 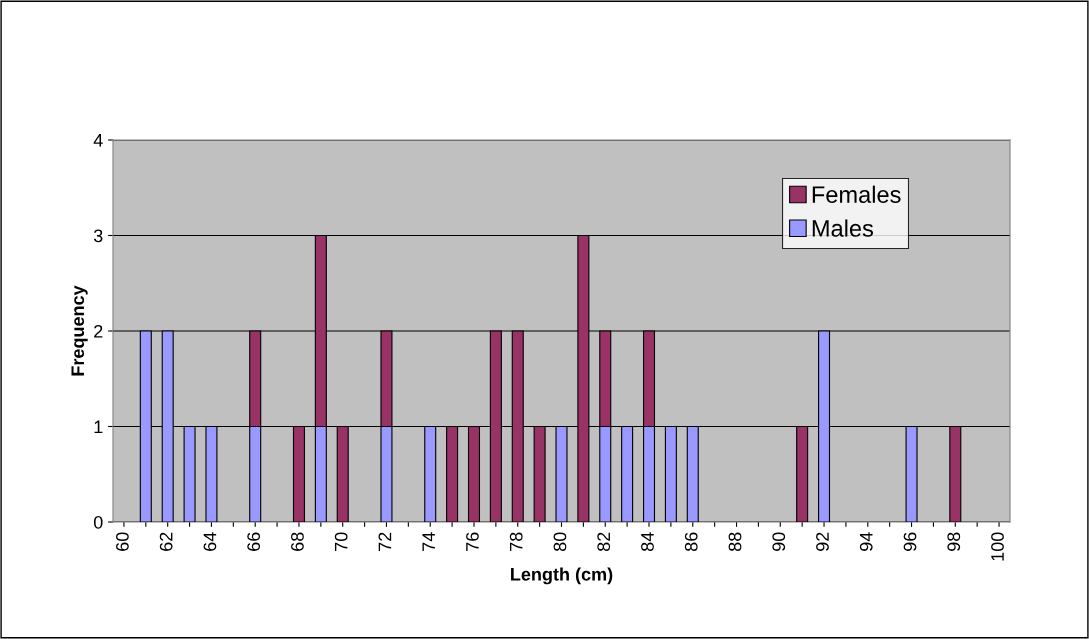 I want to click on x-tick-label: 62, so click(x=166, y=541).